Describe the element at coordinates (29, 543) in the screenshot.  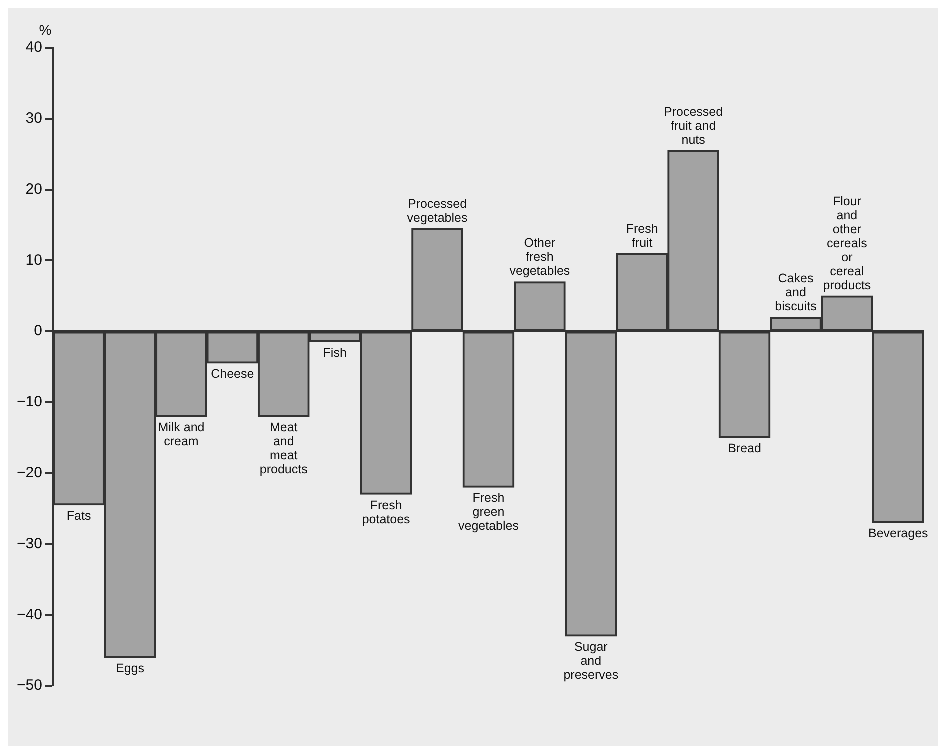
I see `y-tick-label: −30` at that location.